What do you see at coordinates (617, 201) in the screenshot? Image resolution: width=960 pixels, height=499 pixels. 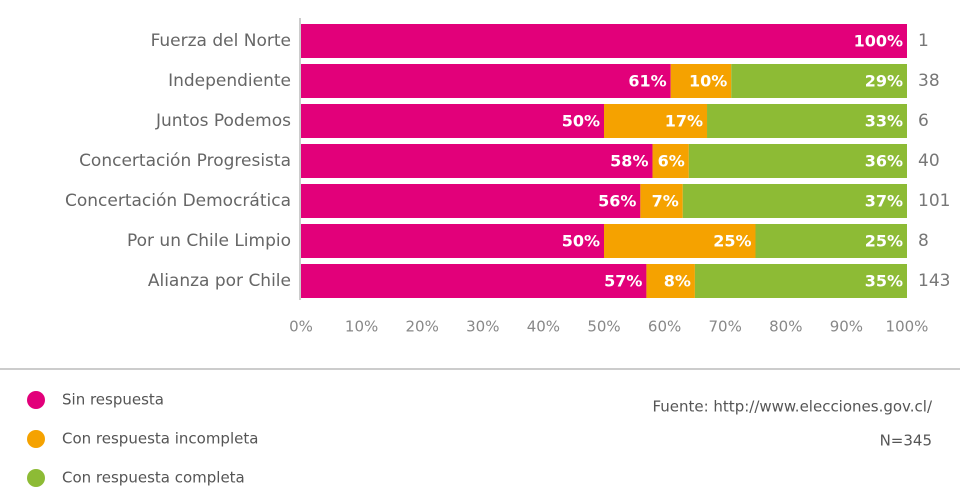 I see `value-label: 56%` at bounding box center [617, 201].